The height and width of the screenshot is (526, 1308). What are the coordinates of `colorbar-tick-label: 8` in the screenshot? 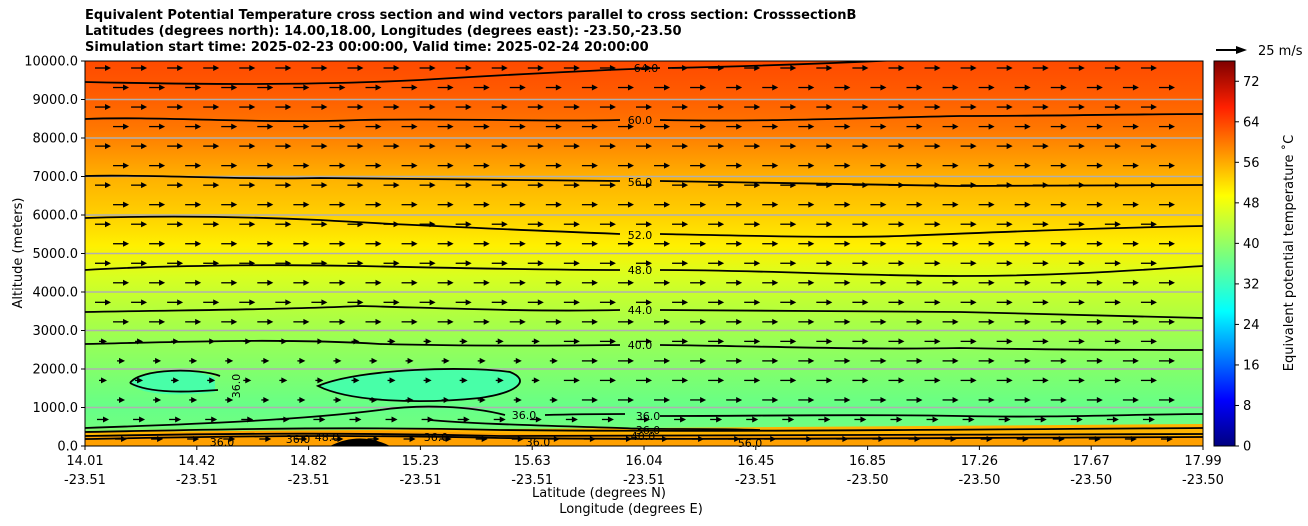 It's located at (1247, 406).